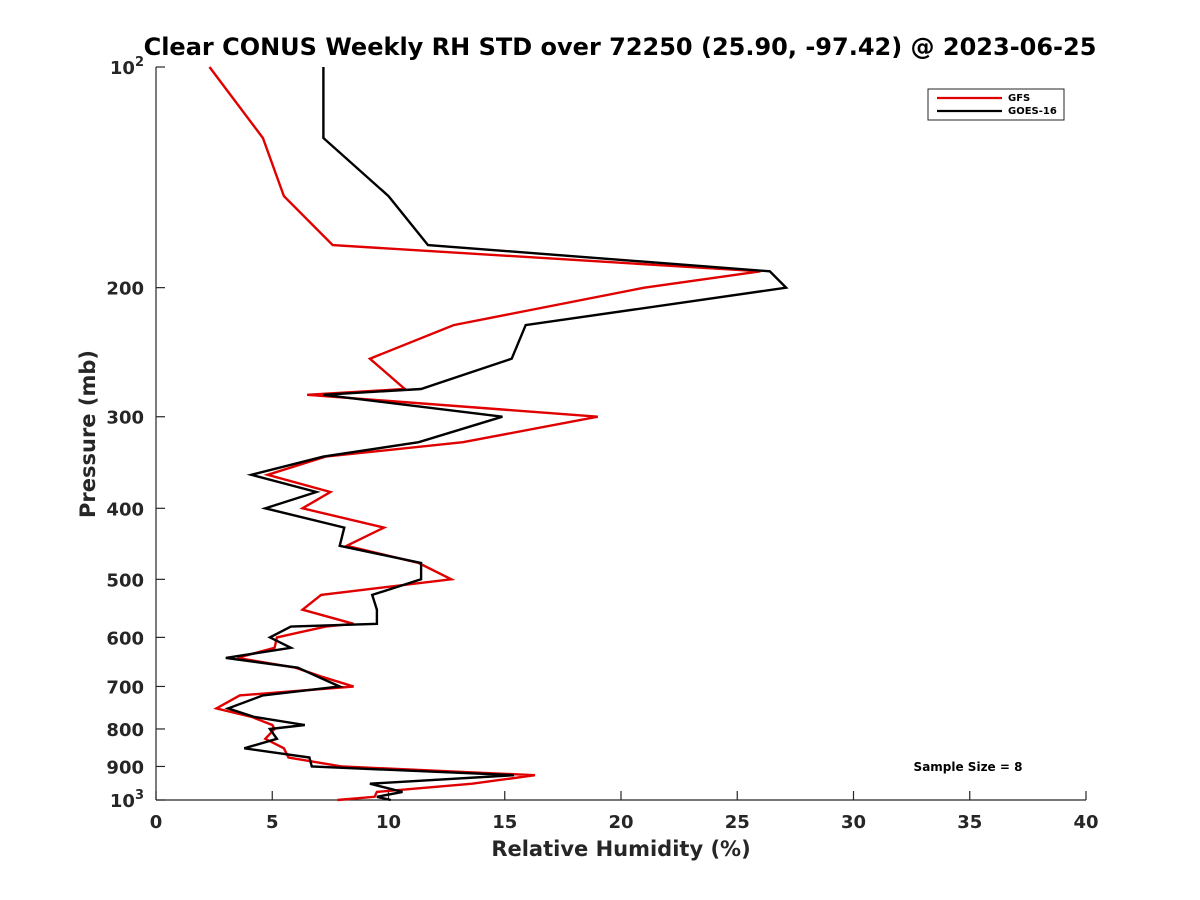  What do you see at coordinates (853, 822) in the screenshot?
I see `x-tick-label: 30` at bounding box center [853, 822].